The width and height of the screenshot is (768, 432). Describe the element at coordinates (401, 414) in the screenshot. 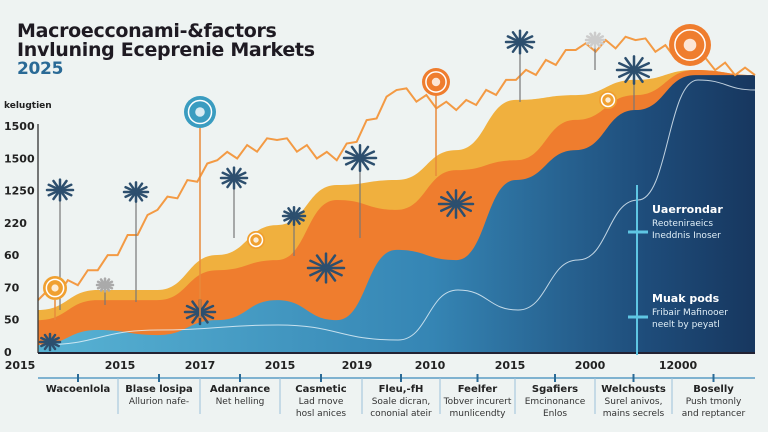

I see `caption-text: cononial ateir` at that location.